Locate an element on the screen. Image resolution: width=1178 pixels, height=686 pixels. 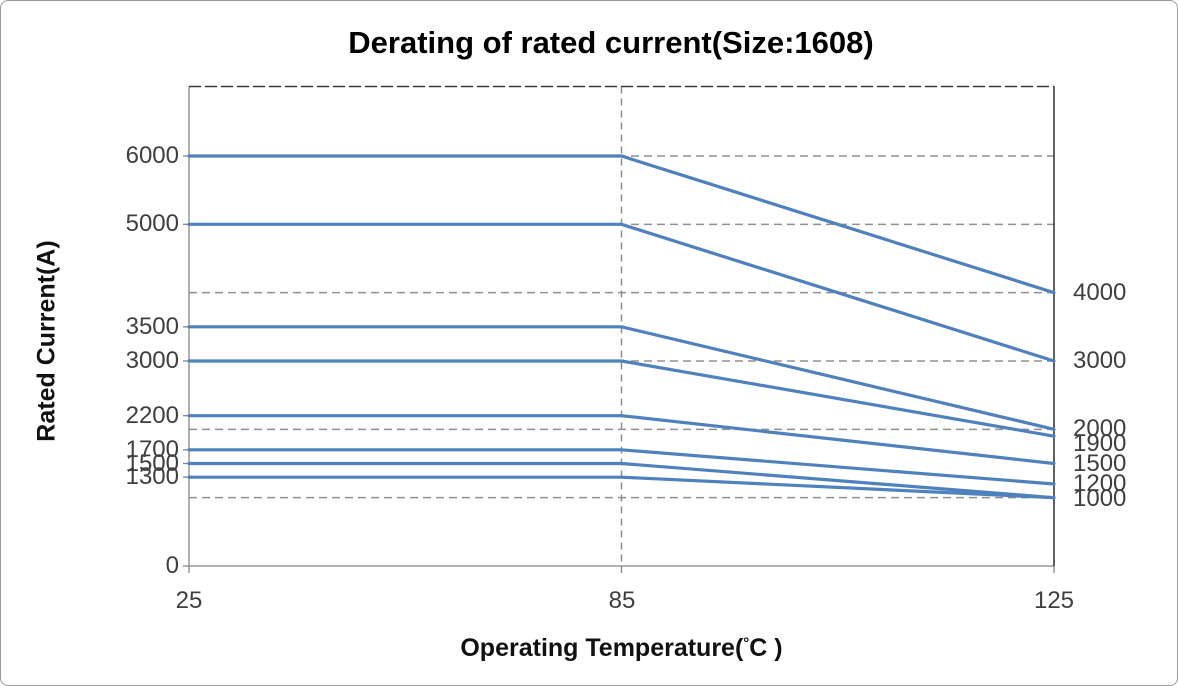
series-line-2200A is located at coordinates (621, 440).